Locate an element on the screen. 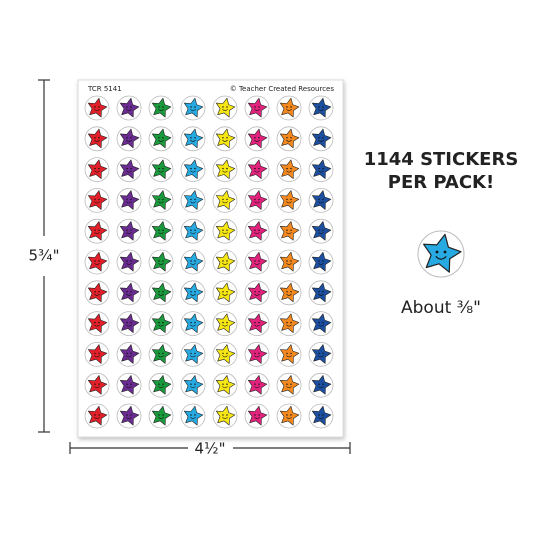 This screenshot has width=533, height=533. height-label: 5¾" is located at coordinates (44, 256).